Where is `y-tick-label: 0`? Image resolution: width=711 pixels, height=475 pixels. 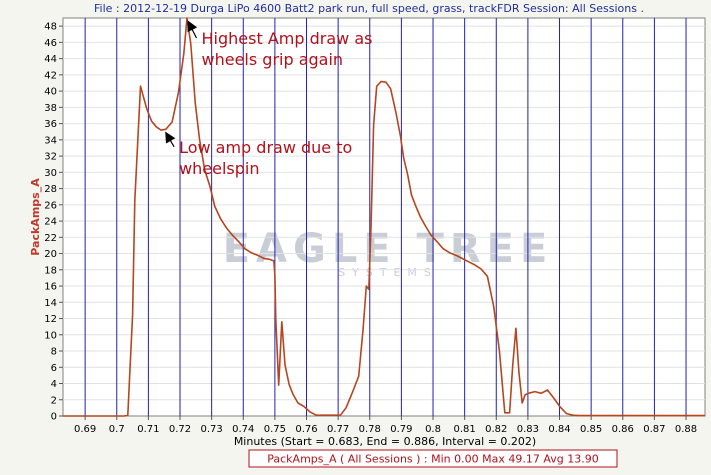 y-tick-label: 0 is located at coordinates (54, 417).